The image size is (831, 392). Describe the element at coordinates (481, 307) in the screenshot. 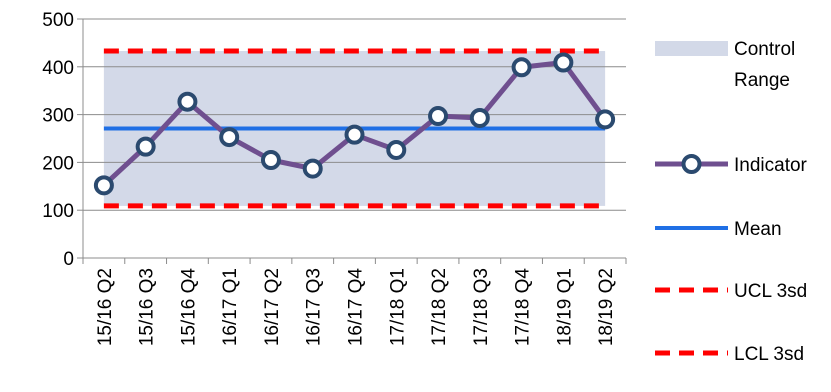

I see `x-tick-label: 17/18 Q3` at that location.